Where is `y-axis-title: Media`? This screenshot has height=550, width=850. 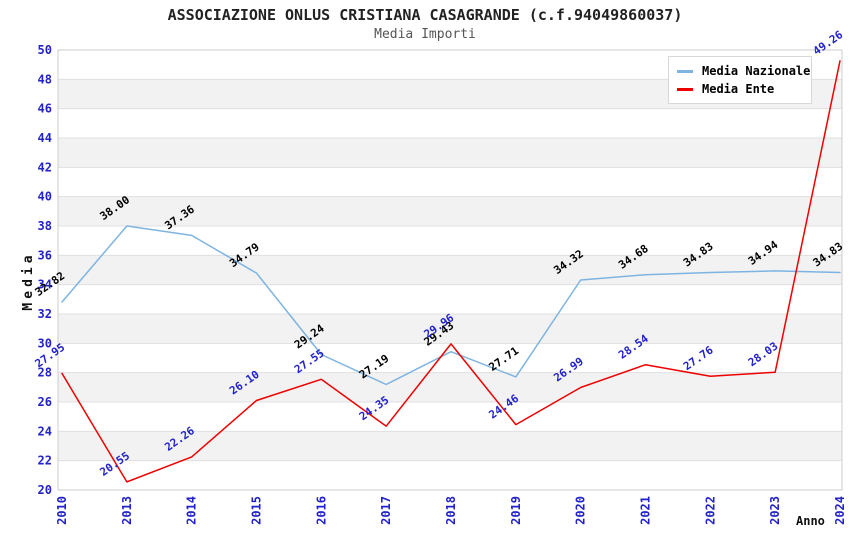 y-axis-title: Media is located at coordinates (28, 281).